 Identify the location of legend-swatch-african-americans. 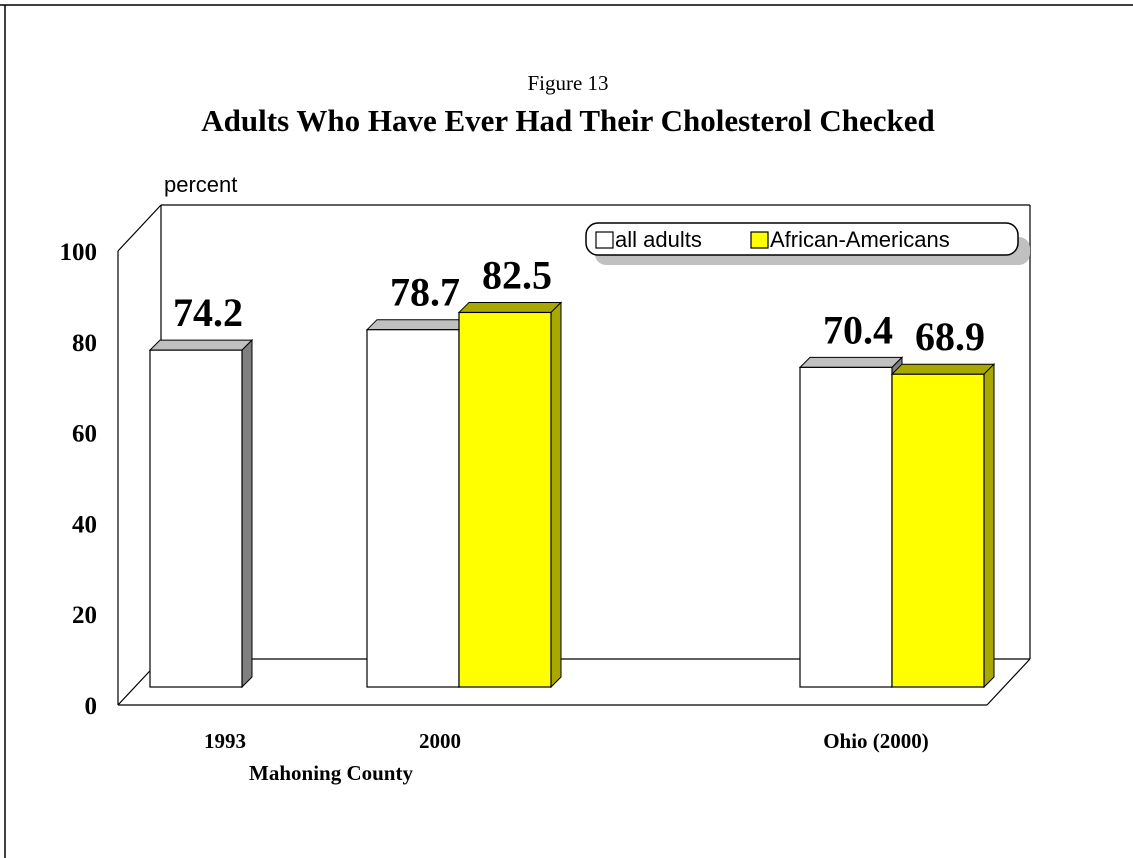
(759, 240).